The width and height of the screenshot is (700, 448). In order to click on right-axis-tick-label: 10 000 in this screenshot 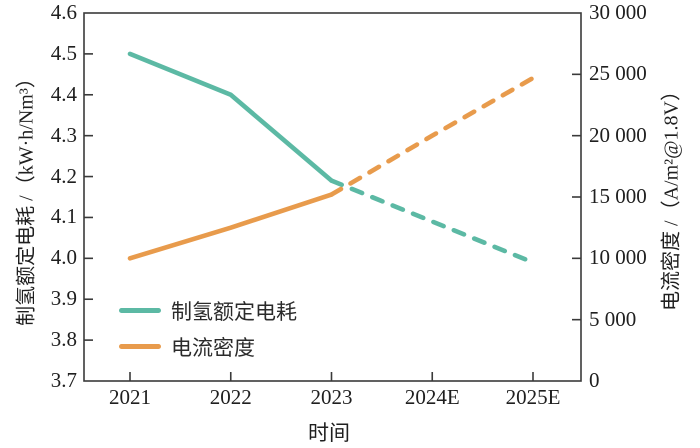, I will do `click(618, 257)`.